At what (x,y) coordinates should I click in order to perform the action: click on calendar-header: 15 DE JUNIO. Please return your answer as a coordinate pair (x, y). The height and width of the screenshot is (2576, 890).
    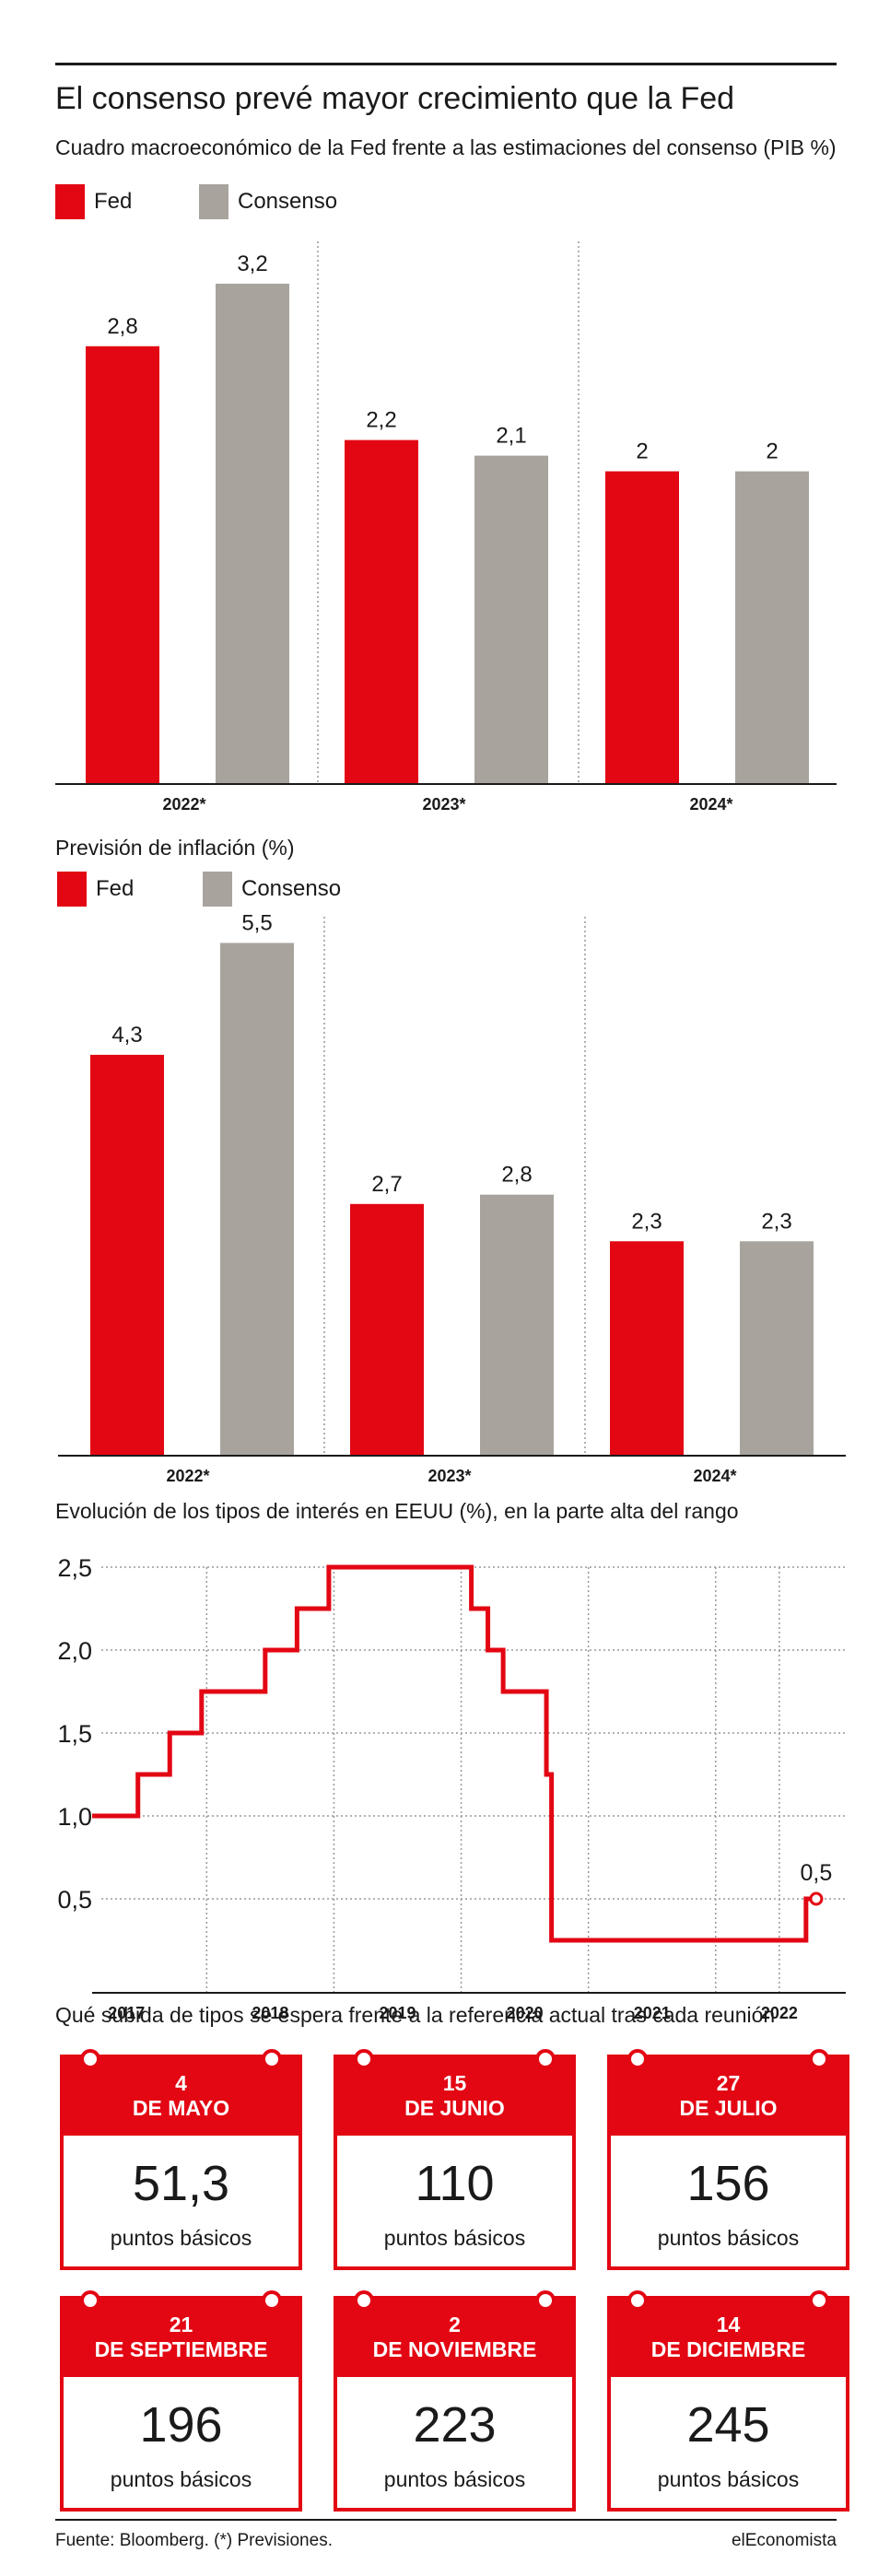
    Looking at the image, I should click on (455, 2092).